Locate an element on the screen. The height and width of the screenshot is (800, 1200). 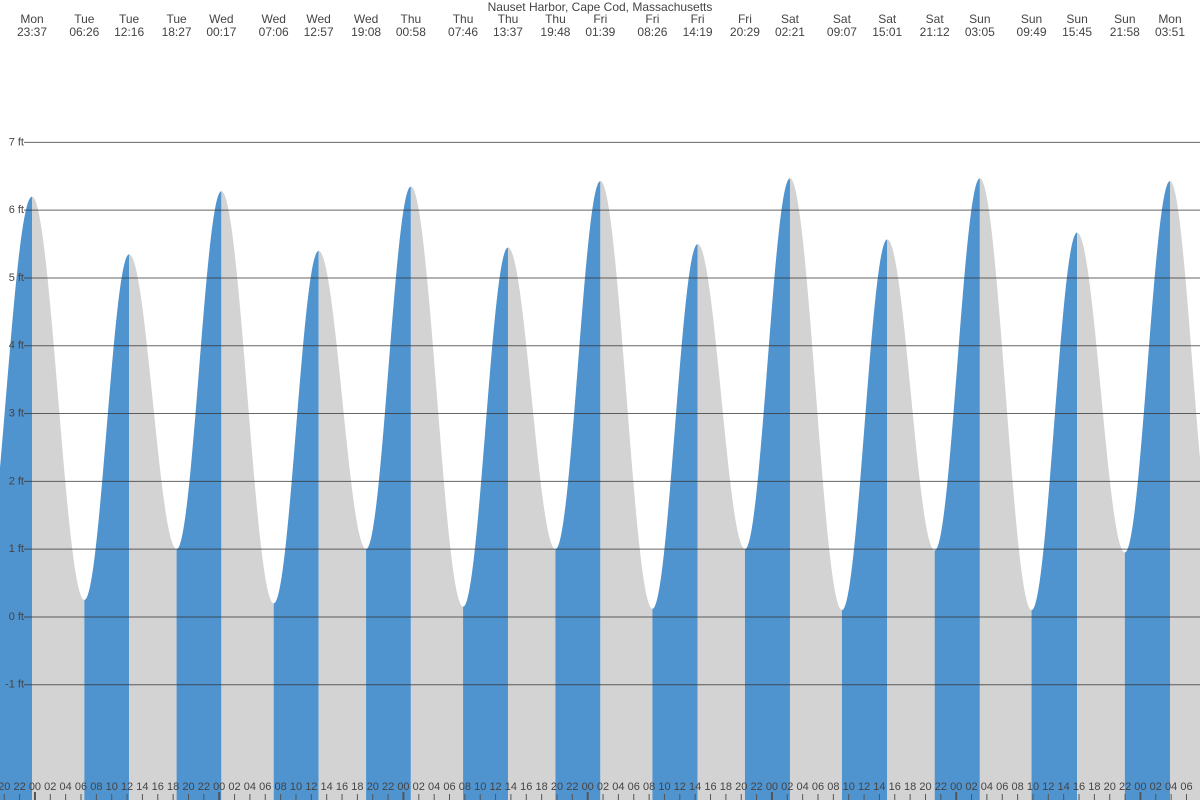
y-tick-label: 3 ft is located at coordinates (16, 413).